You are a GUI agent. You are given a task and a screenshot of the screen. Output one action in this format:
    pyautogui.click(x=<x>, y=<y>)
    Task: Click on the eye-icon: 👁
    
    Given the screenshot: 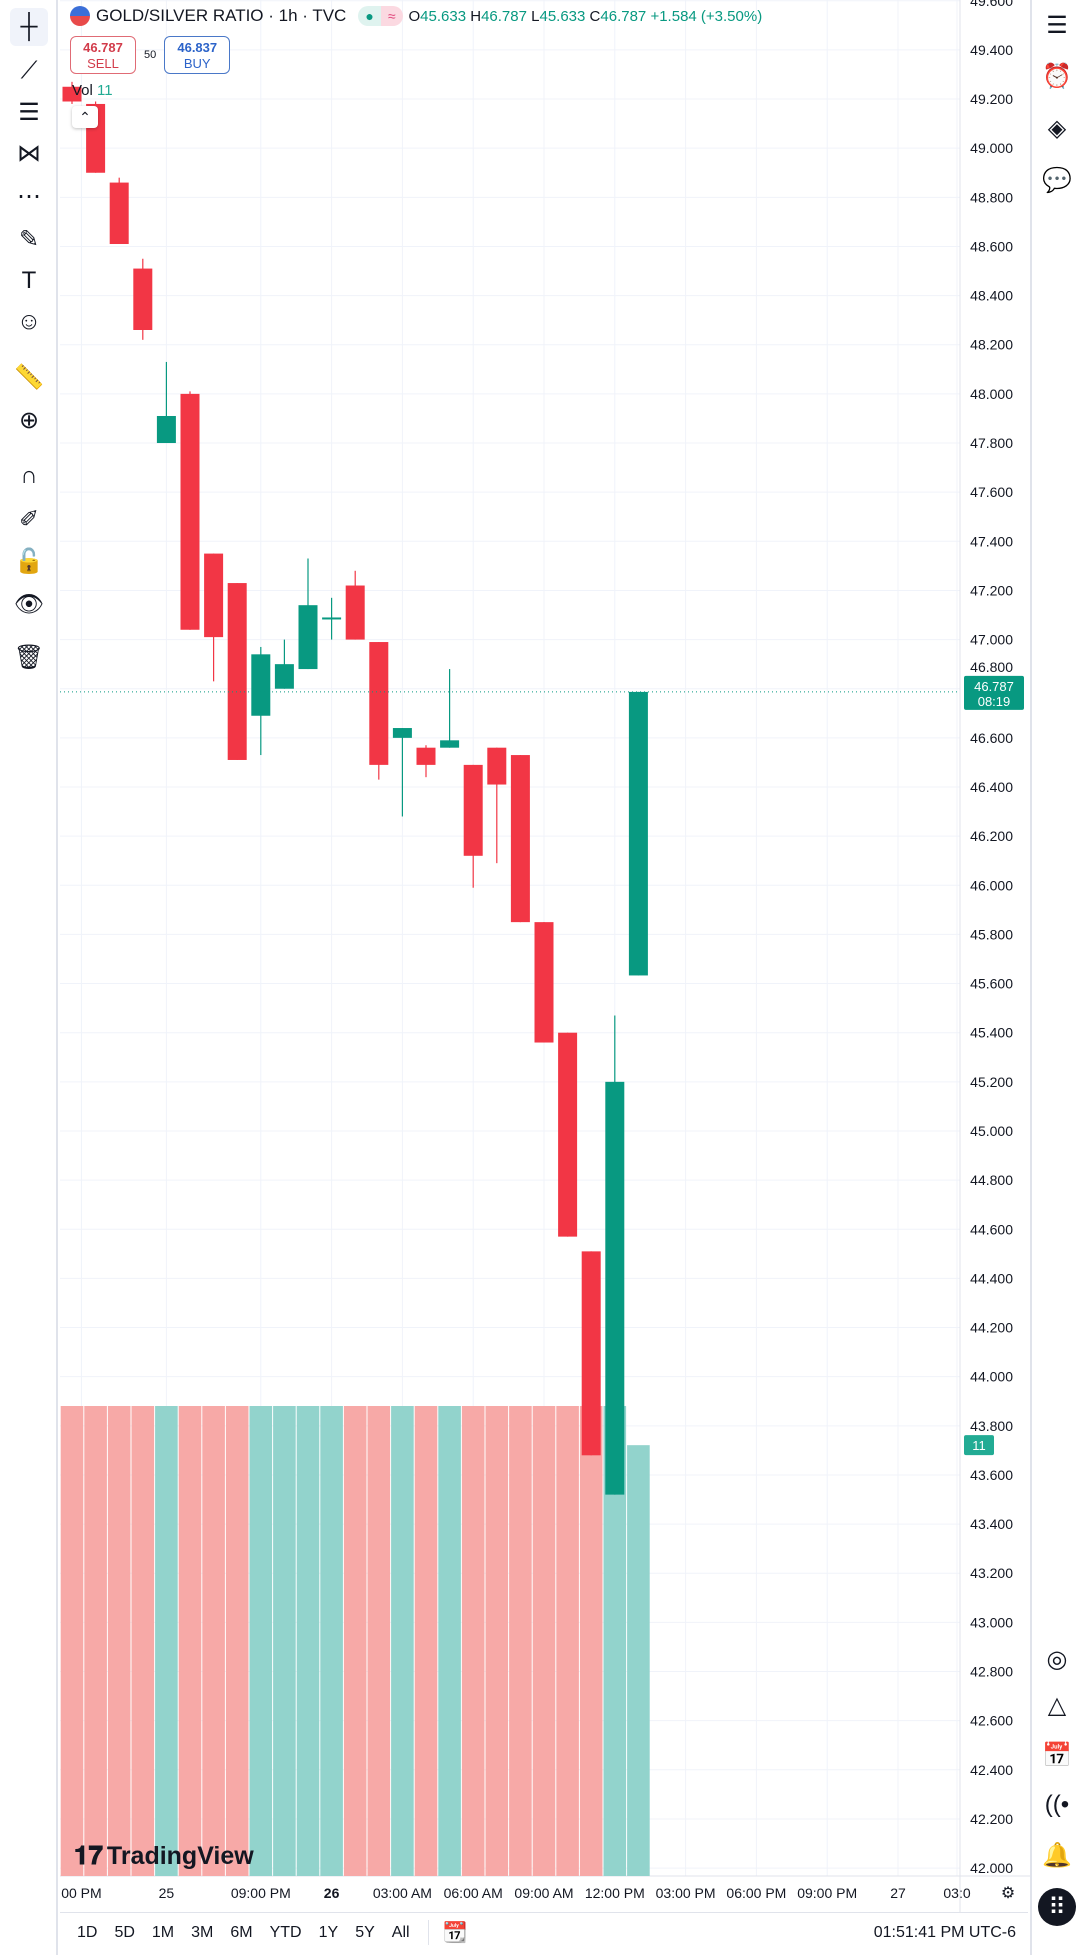 What is the action you would take?
    pyautogui.click(x=29, y=604)
    